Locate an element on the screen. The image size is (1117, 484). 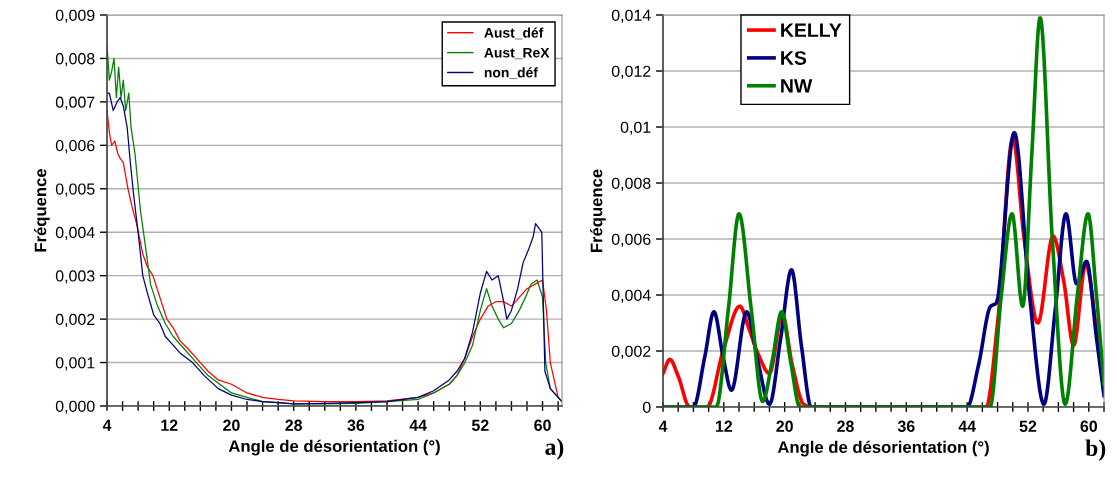
legend-label: KELLY is located at coordinates (811, 30).